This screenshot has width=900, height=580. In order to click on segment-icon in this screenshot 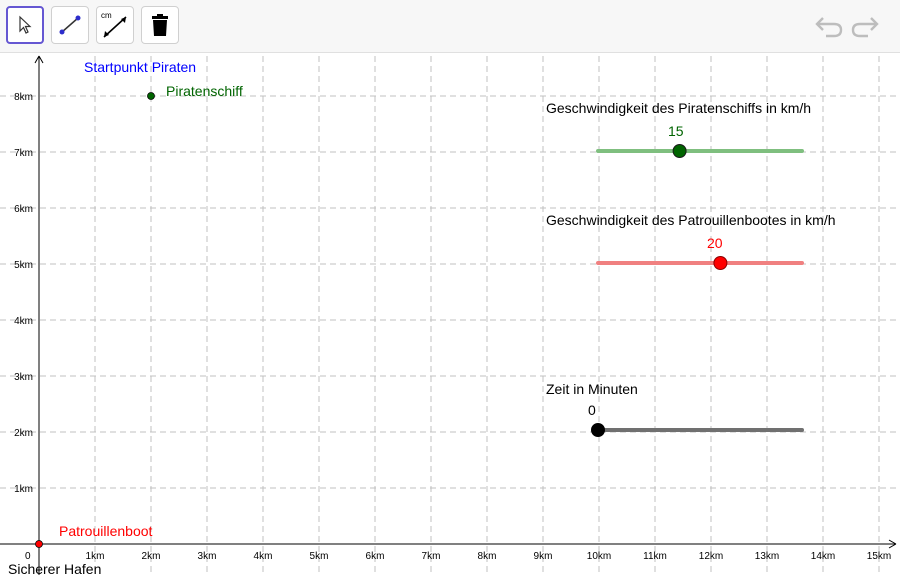, I will do `click(70, 25)`.